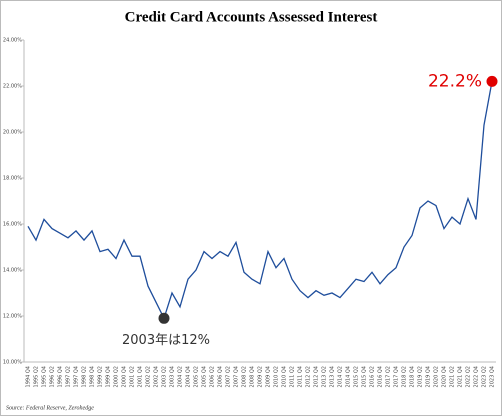  I want to click on x-tick-label: 2002 Q4, so click(157, 376).